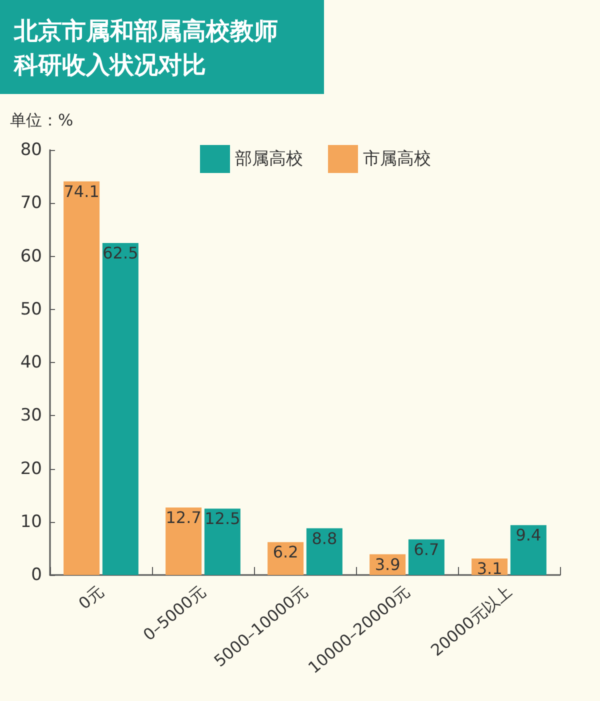 The width and height of the screenshot is (600, 701). Describe the element at coordinates (31, 150) in the screenshot. I see `y-tick-label: 80` at that location.